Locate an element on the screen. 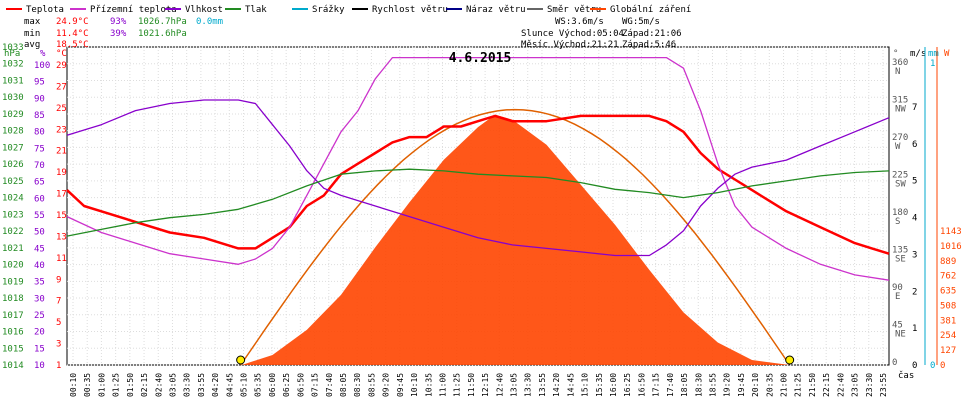 This screenshot has width=966, height=400. axis-x-tick: 08:05 is located at coordinates (343, 385).